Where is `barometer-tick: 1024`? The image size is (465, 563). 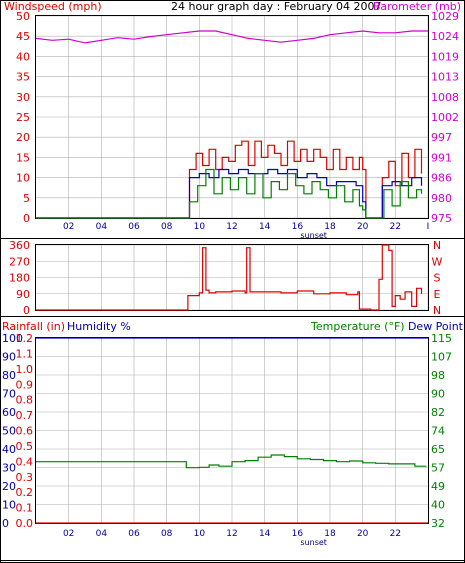 barometer-tick: 1024 is located at coordinates (445, 36).